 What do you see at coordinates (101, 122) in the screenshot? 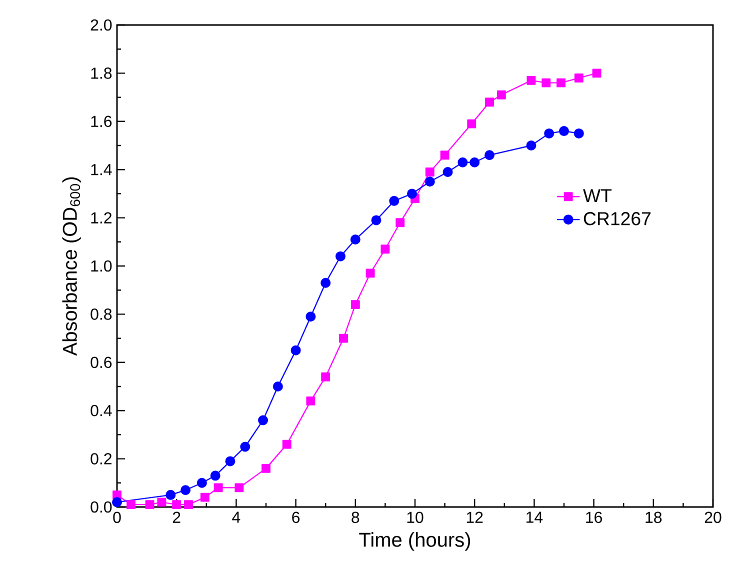
I see `y-tick-label: 1.6` at bounding box center [101, 122].